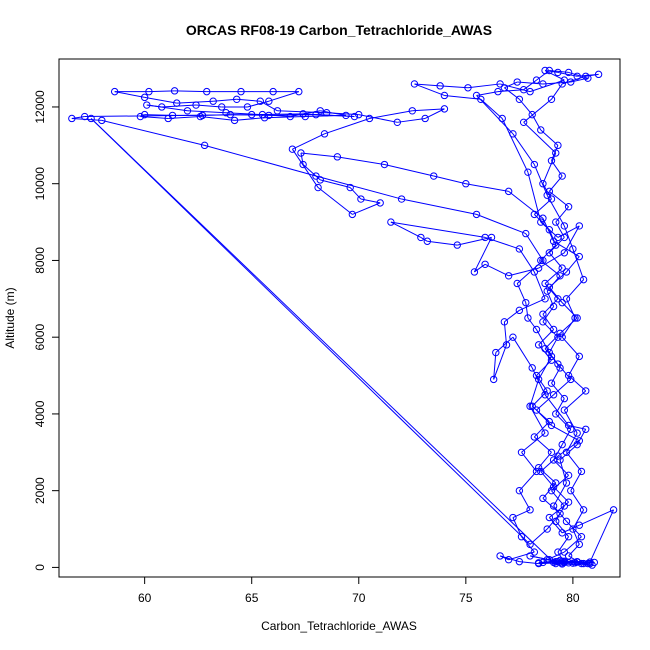  I want to click on y-axis: 0 2000 4000 6000 8000 10000 12000, so click(46, 330).